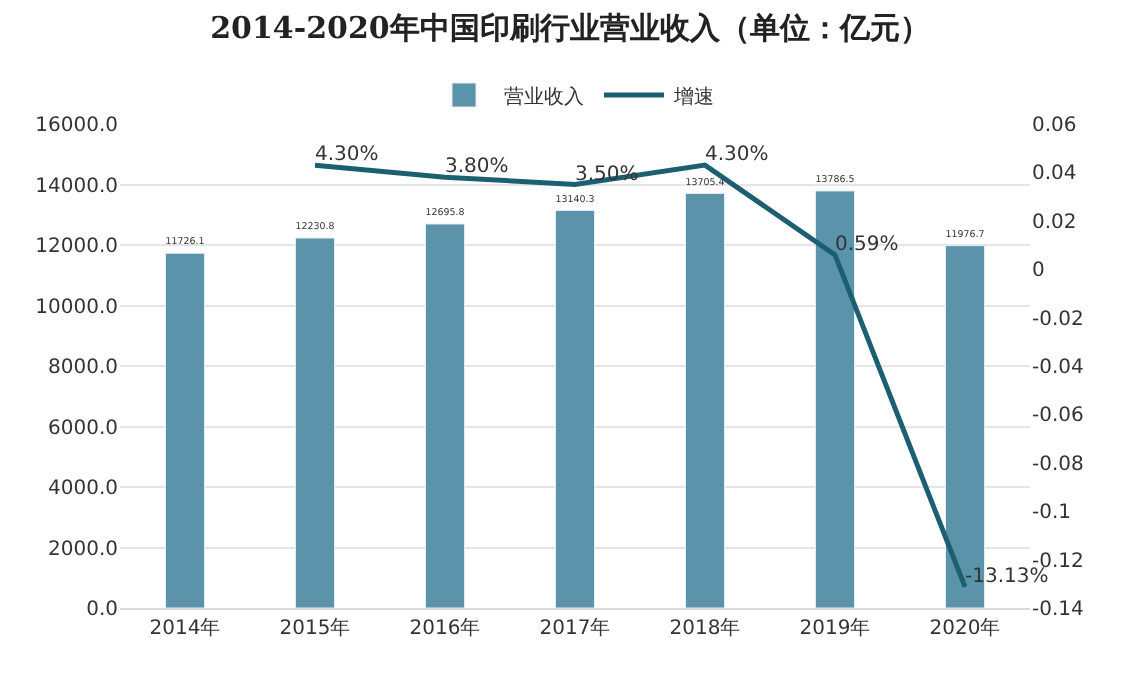 The image size is (1140, 688). What do you see at coordinates (477, 167) in the screenshot?
I see `data-label: 3.80%` at bounding box center [477, 167].